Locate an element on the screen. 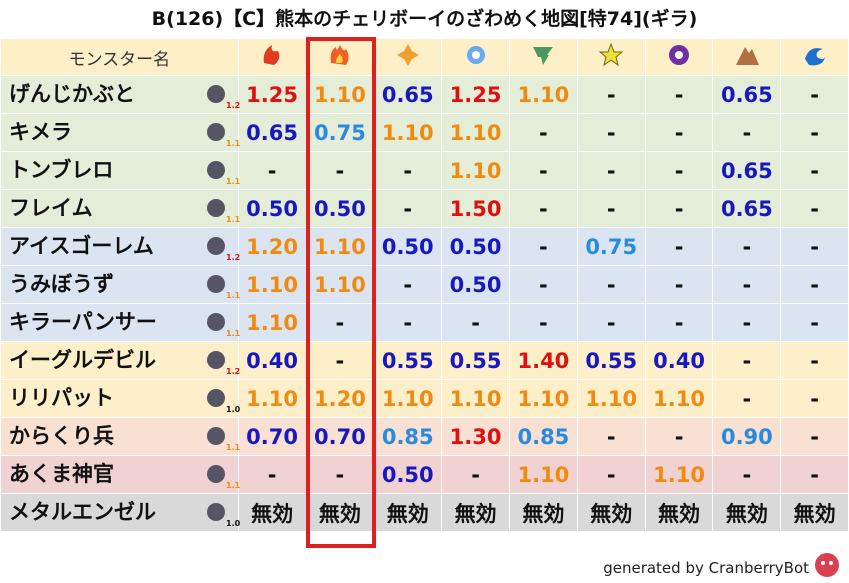  monster-row: リリパット 1.0 1.10 1.20 1.10 1.10 1.10 1.10 1.10- - is located at coordinates (424, 398).